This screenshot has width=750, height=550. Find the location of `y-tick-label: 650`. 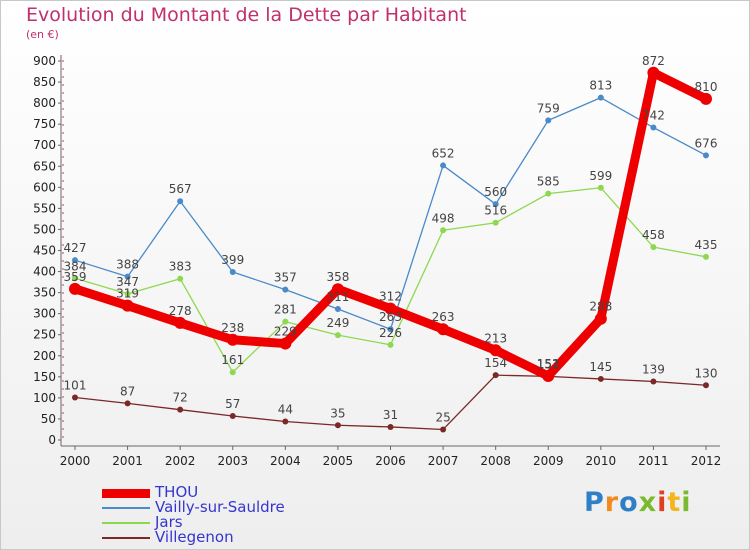

y-tick-label: 650 is located at coordinates (44, 166).